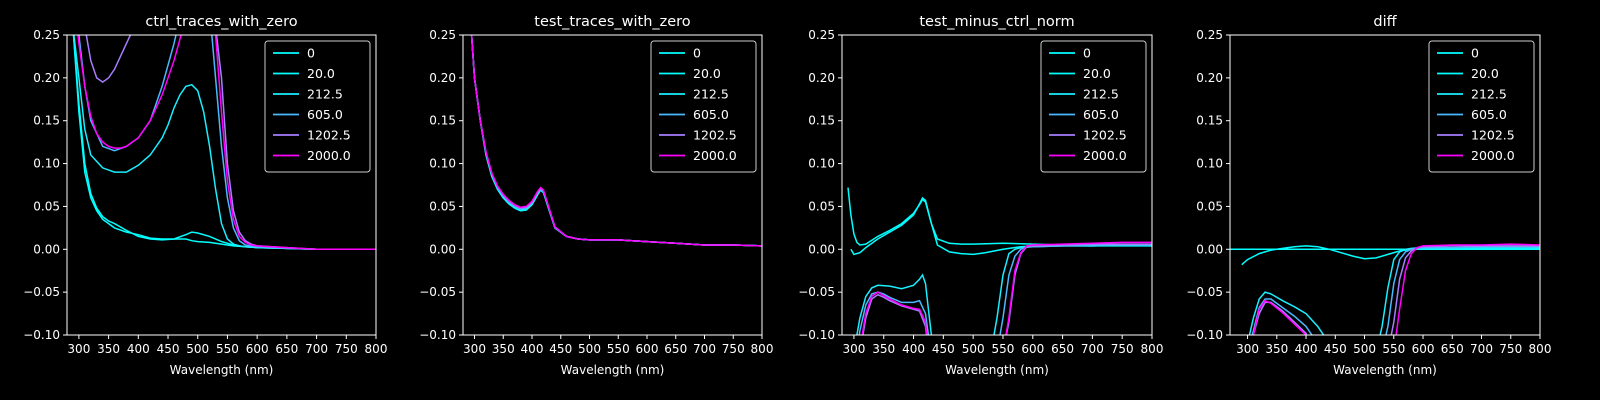 The image size is (1600, 400). Describe the element at coordinates (1385, 22) in the screenshot. I see `subplot-title: diff` at that location.